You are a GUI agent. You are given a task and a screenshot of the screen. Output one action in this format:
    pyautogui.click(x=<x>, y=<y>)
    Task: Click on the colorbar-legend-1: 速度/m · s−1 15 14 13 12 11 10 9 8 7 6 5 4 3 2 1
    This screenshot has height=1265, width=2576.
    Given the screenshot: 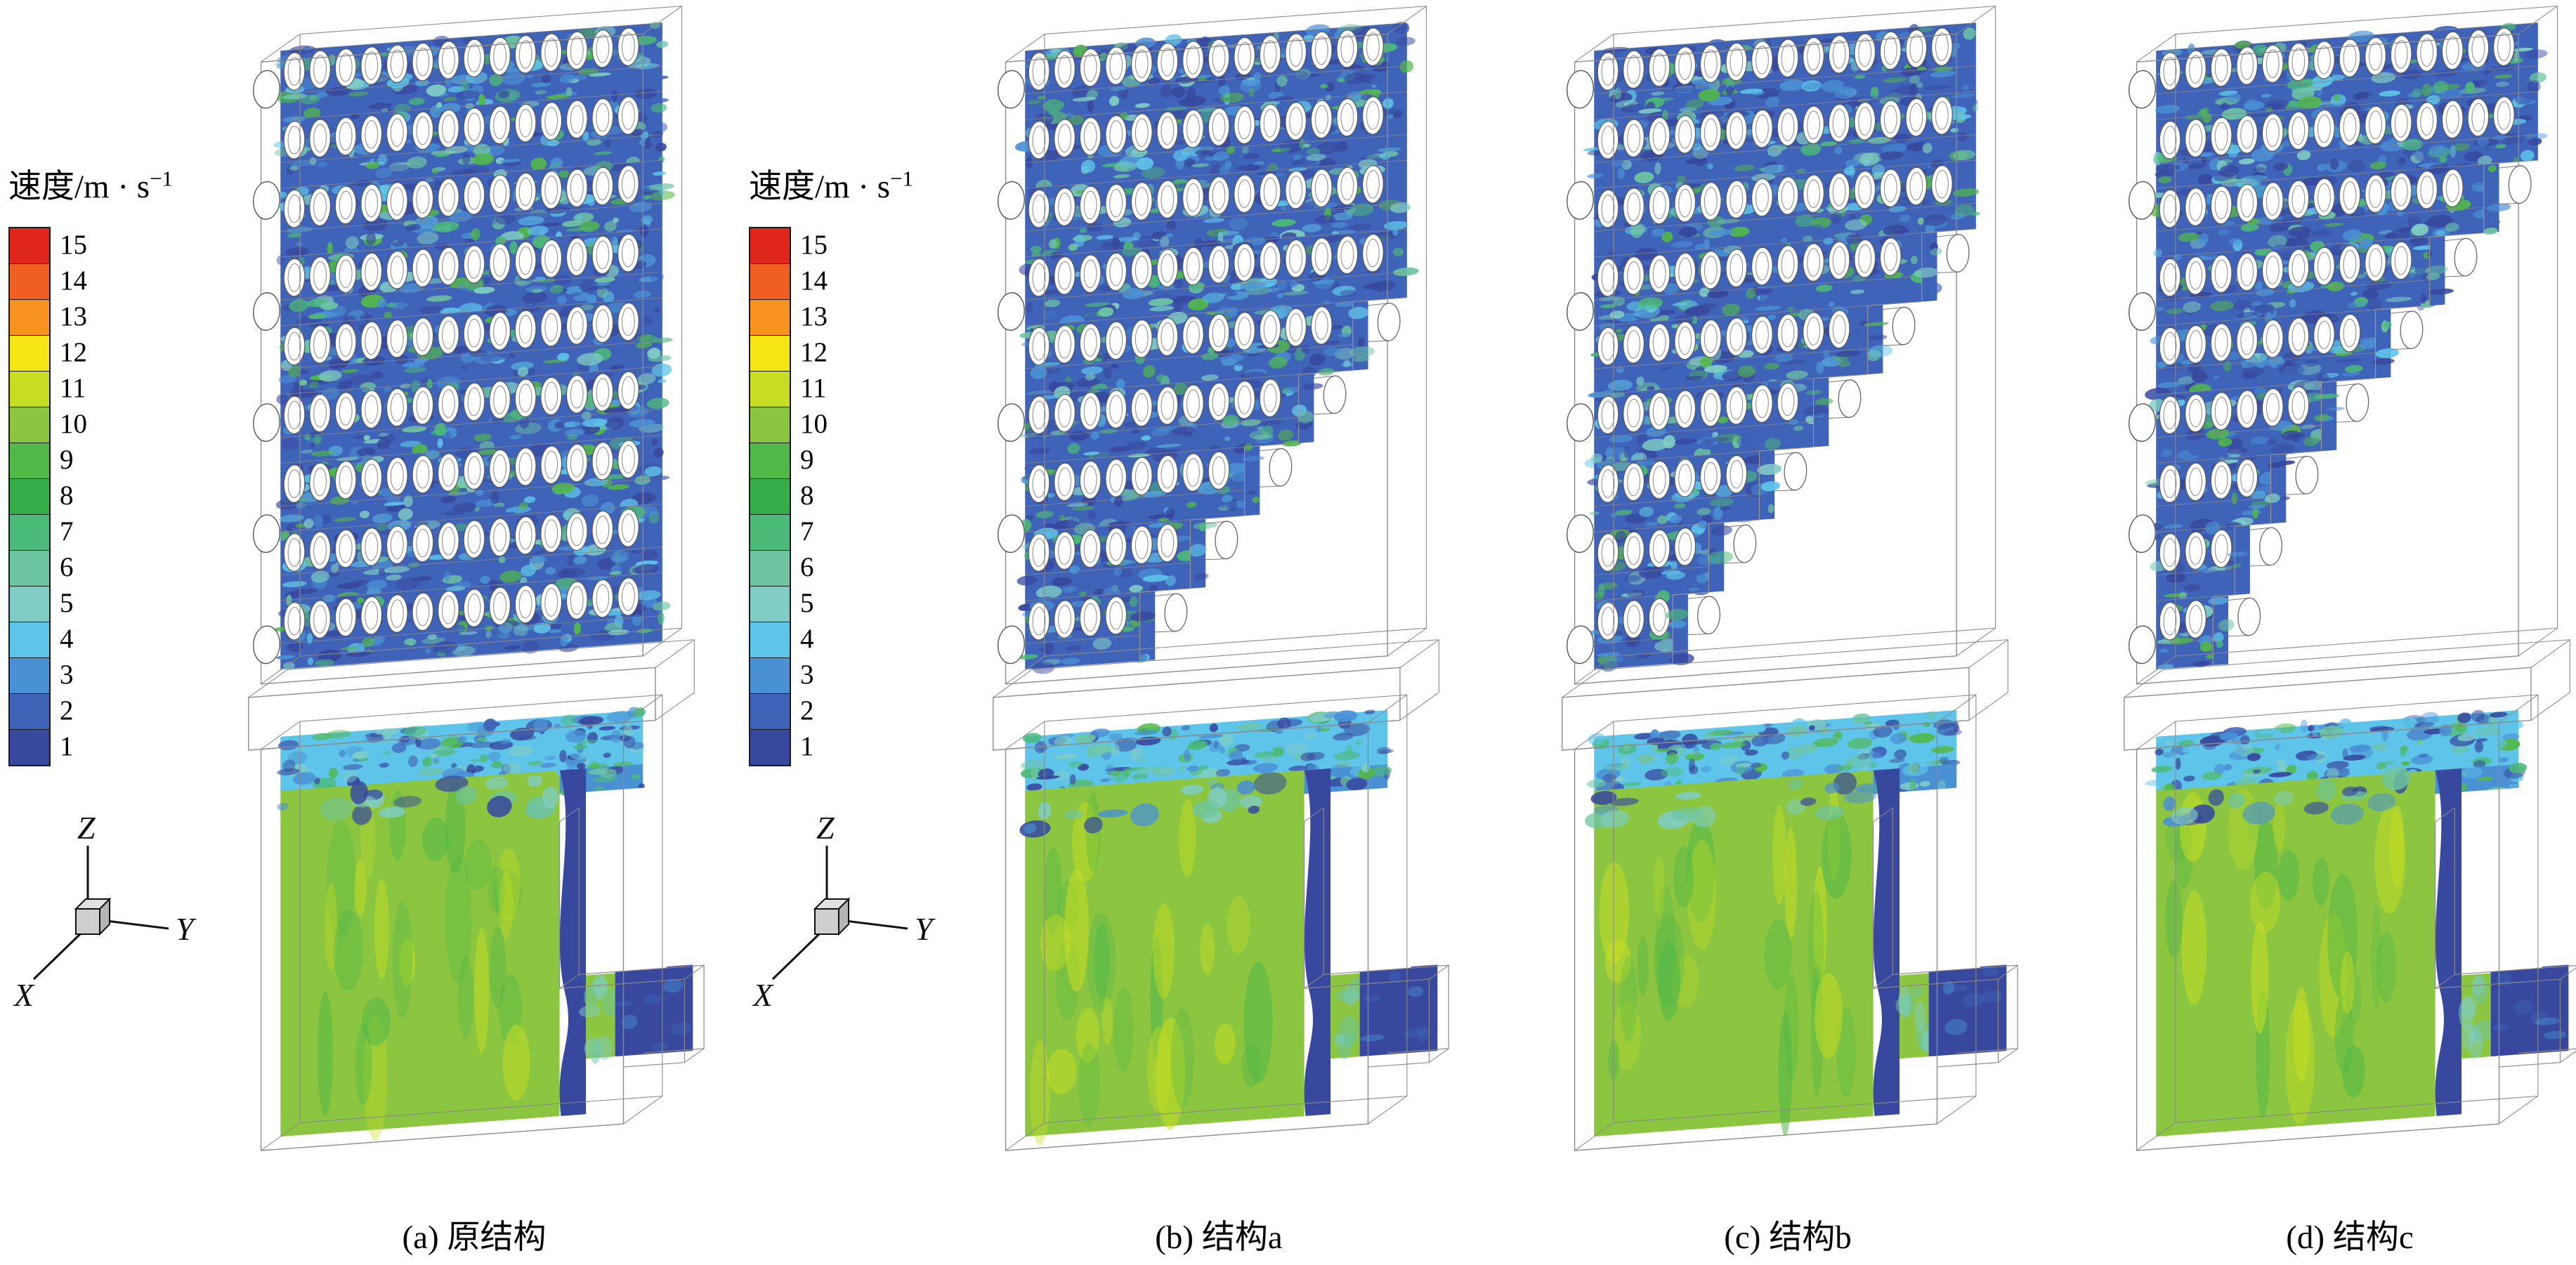 What is the action you would take?
    pyautogui.click(x=91, y=463)
    